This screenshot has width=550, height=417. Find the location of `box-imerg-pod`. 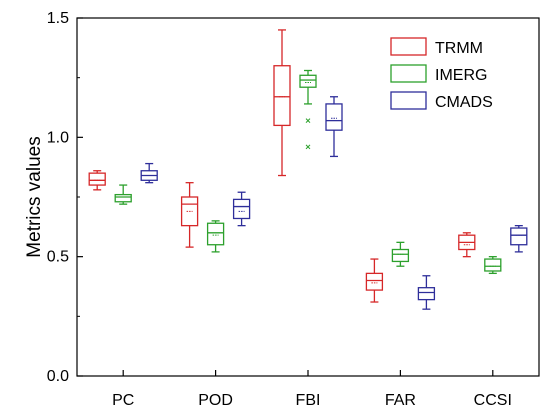

box-imerg-pod is located at coordinates (215, 236).